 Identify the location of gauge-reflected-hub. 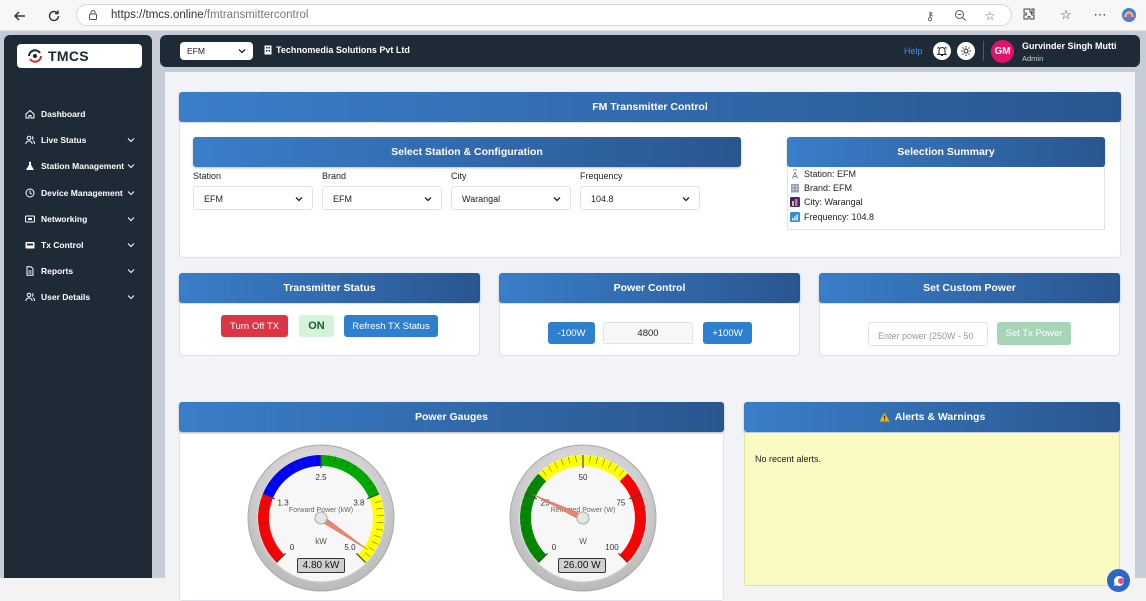
(583, 518).